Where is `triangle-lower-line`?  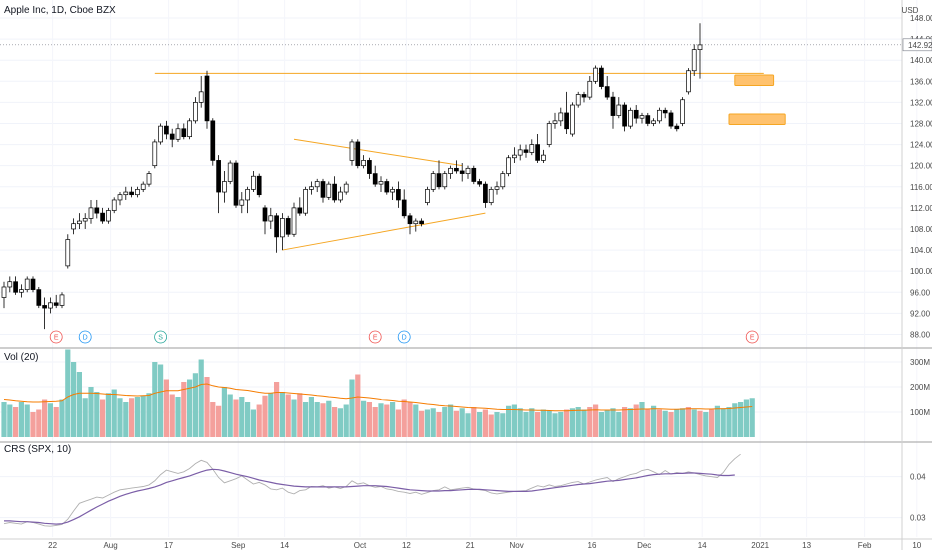
triangle-lower-line is located at coordinates (384, 231).